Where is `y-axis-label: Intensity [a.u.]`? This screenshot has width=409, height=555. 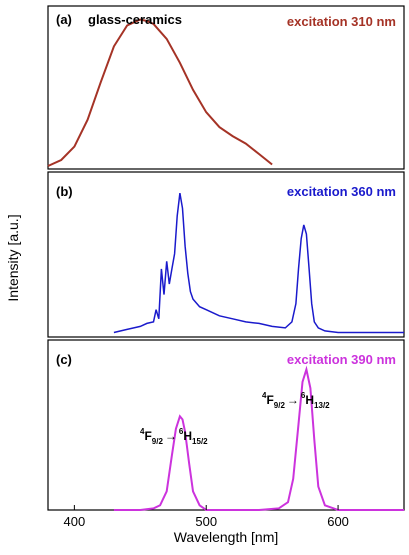
y-axis-label: Intensity [a.u.] is located at coordinates (13, 257).